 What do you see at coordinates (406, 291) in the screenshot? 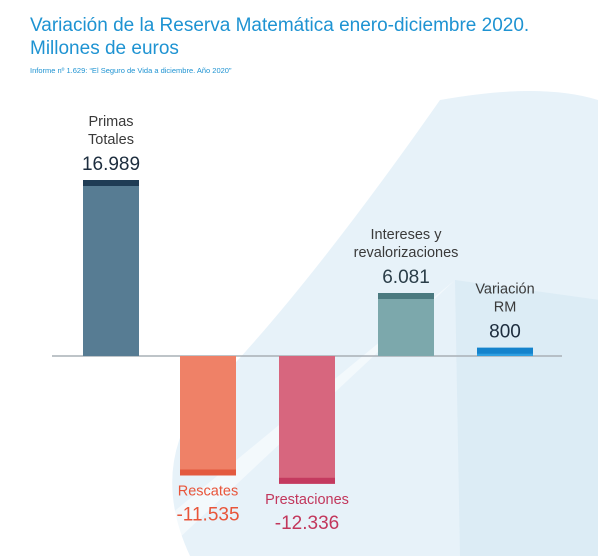
I see `bar-group-3: Intereses y revalorizaciones 6.081` at bounding box center [406, 291].